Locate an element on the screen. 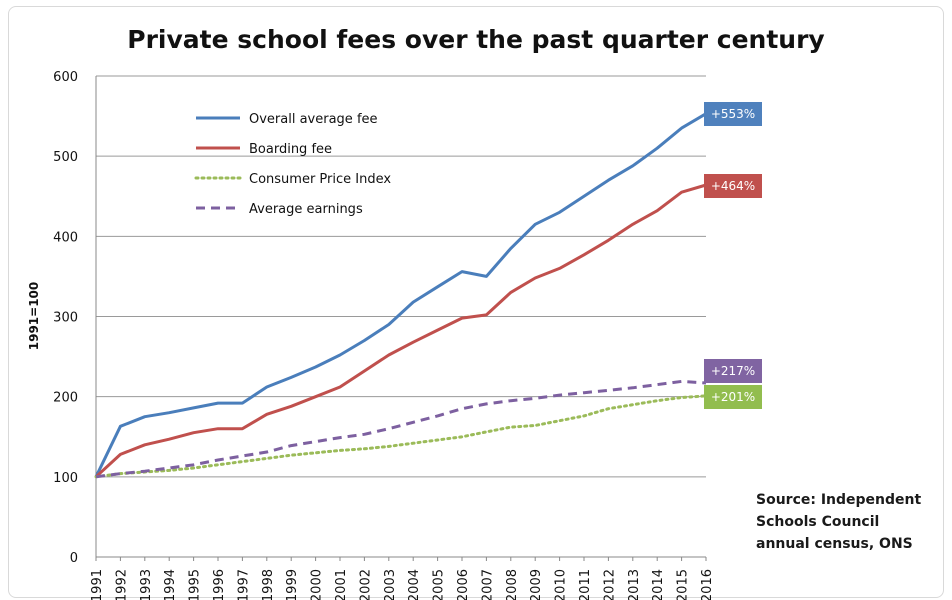  end-label-text: +201% is located at coordinates (733, 397).